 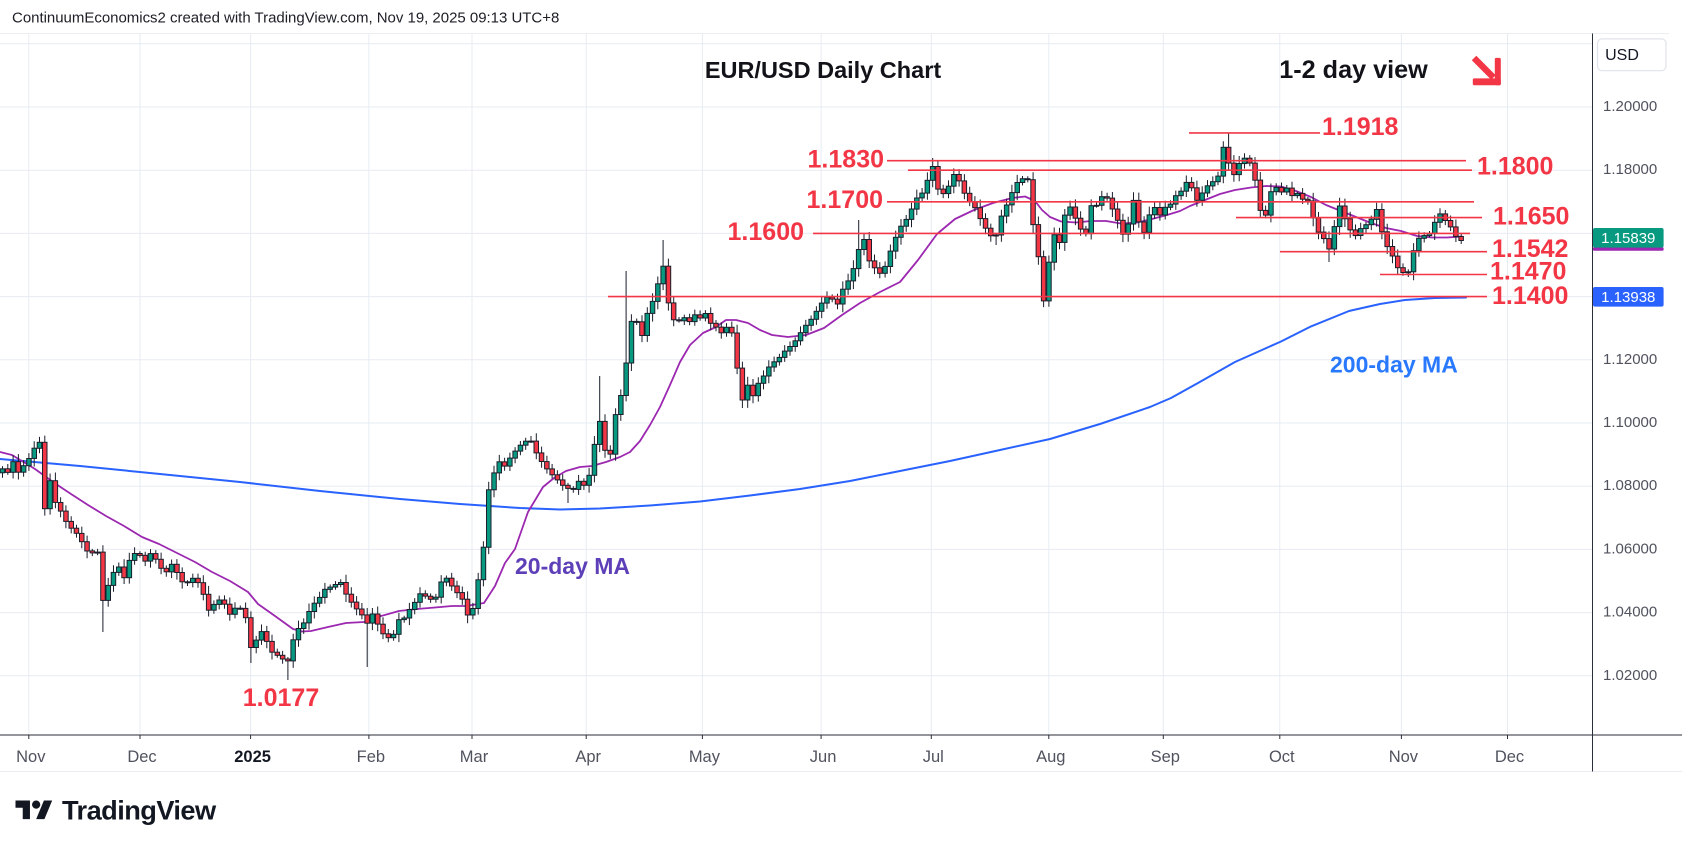 I want to click on svg-text: 1.02000, so click(x=1630, y=675).